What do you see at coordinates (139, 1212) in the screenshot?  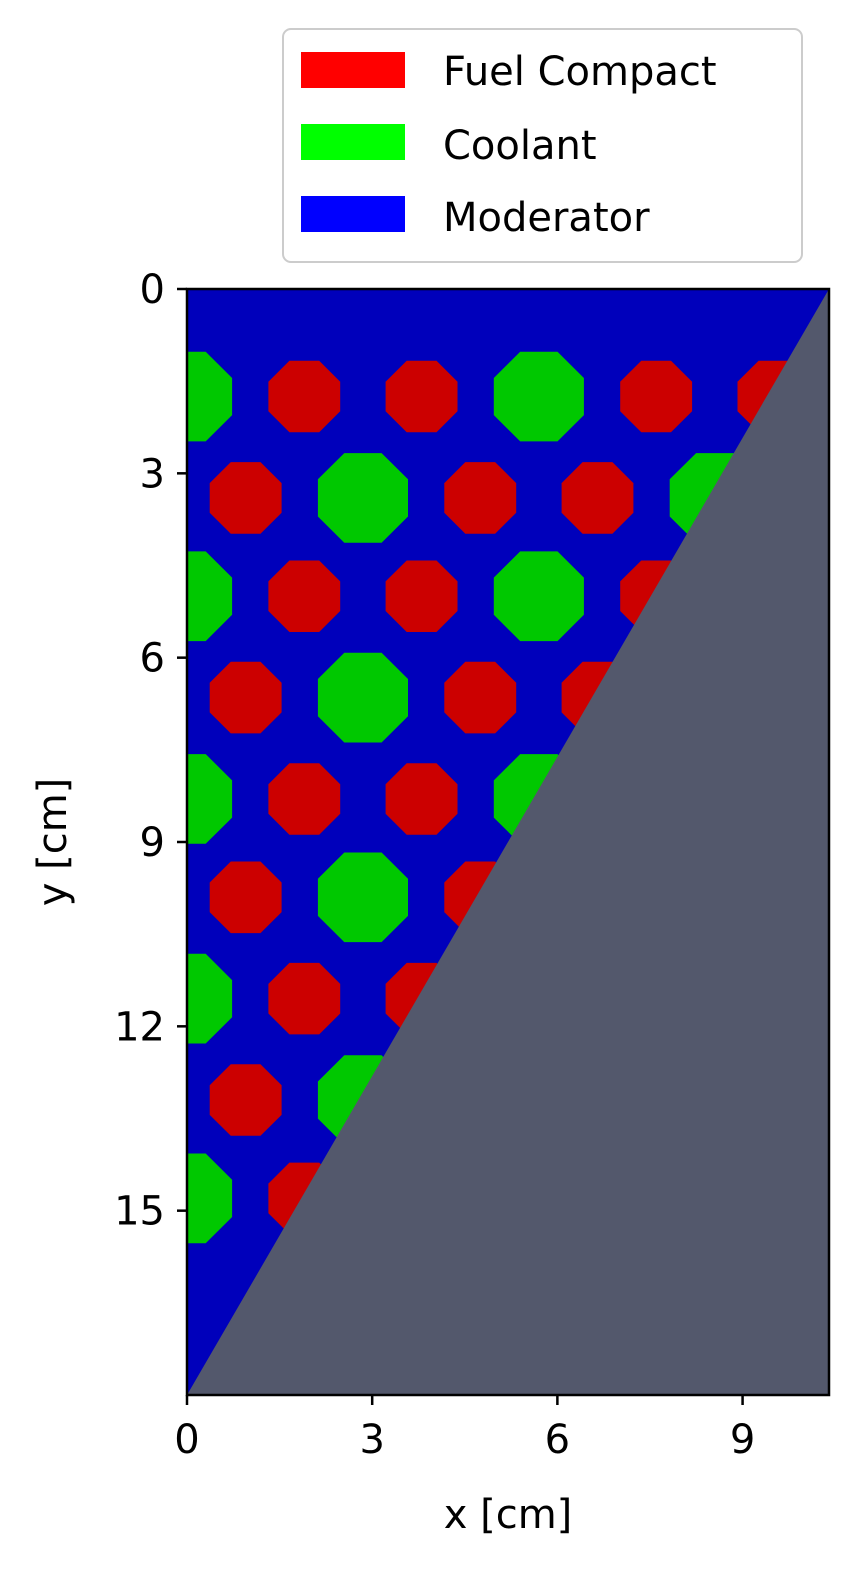 I see `y-tick-label: 15` at bounding box center [139, 1212].